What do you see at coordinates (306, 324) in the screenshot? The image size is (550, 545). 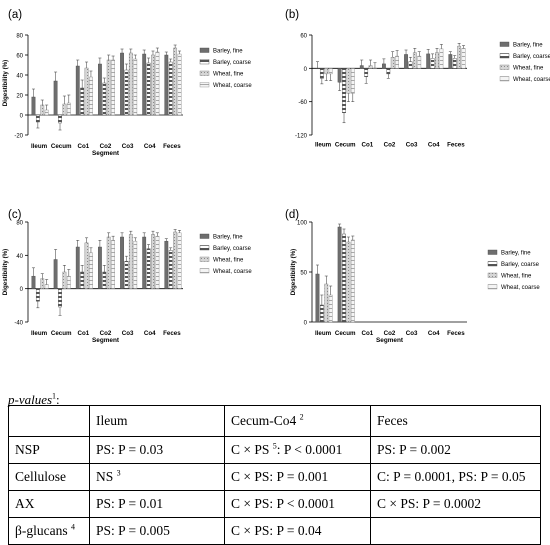 I see `y-tick-label: 0` at bounding box center [306, 324].